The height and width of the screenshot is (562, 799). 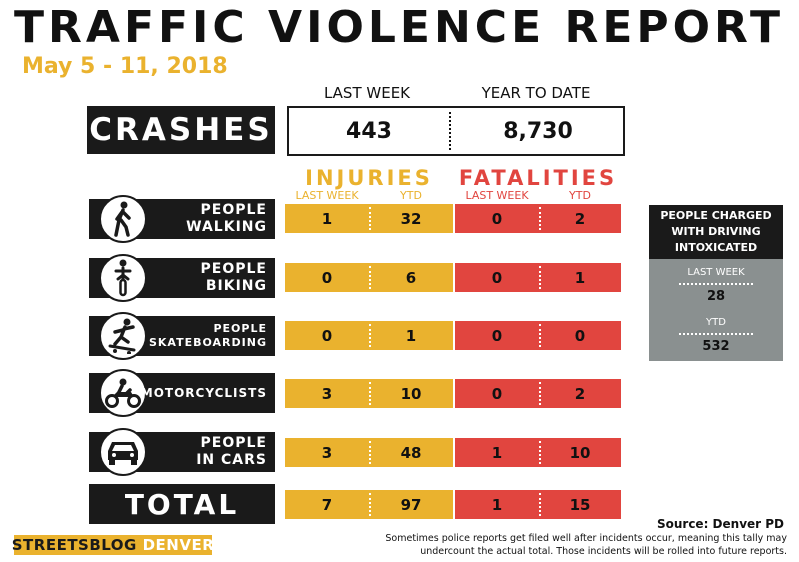 I want to click on row-line2: WALKING, so click(x=226, y=227).